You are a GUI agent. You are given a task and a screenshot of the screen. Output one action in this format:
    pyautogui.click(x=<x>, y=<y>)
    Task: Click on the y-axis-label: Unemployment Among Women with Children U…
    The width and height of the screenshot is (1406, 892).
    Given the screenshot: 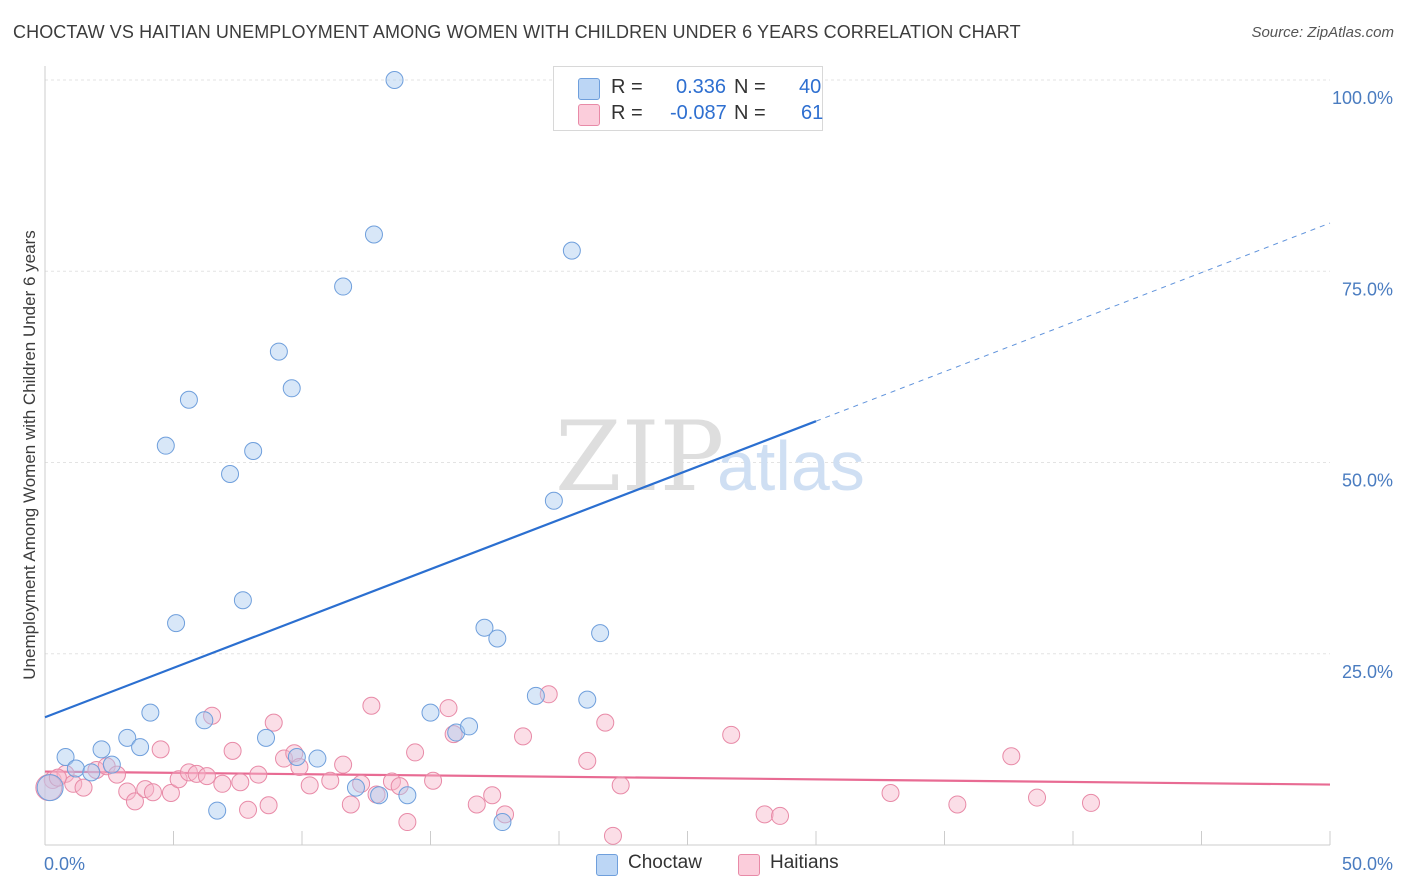 What is the action you would take?
    pyautogui.click(x=29, y=454)
    